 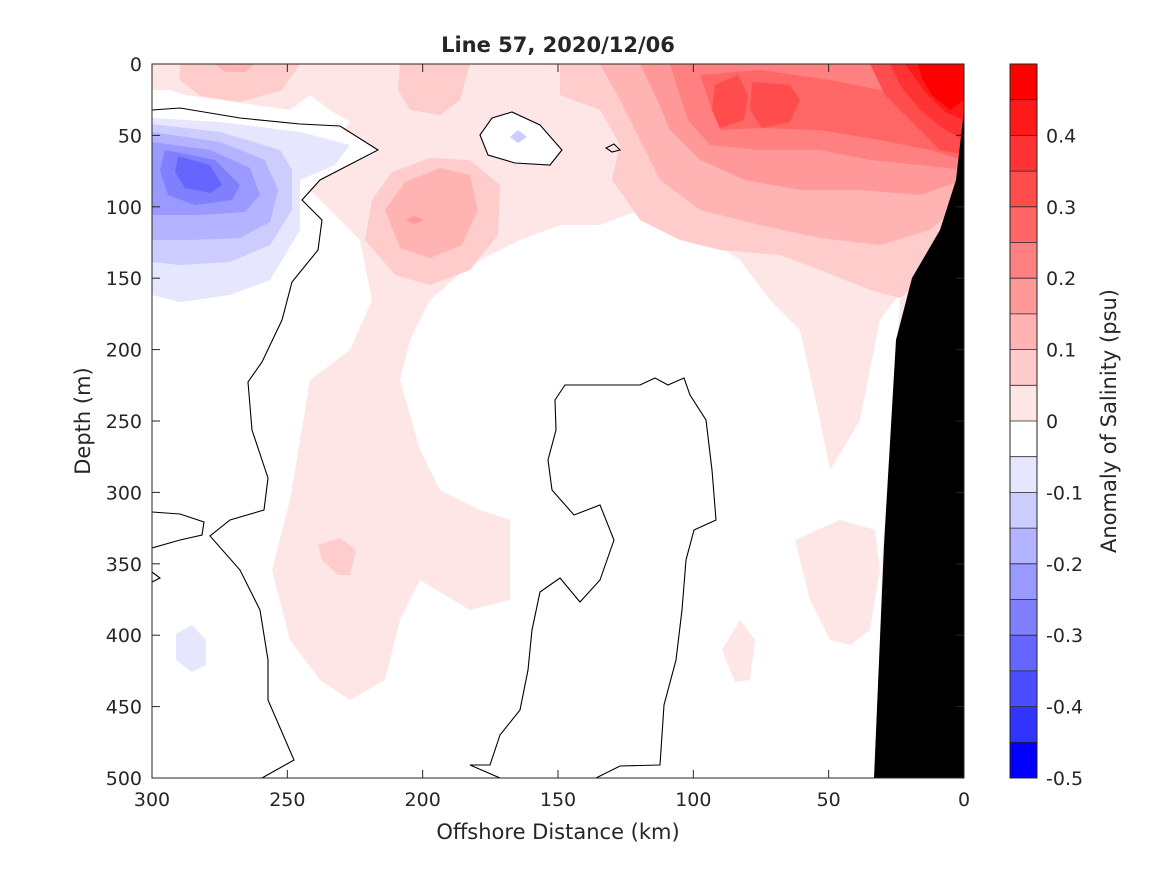 What do you see at coordinates (136, 65) in the screenshot?
I see `y-tick-label: 0` at bounding box center [136, 65].